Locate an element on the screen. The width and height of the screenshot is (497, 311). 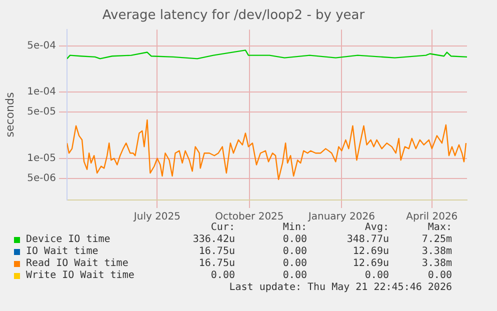
y-tick-label: 1e-05 is located at coordinates (41, 158).